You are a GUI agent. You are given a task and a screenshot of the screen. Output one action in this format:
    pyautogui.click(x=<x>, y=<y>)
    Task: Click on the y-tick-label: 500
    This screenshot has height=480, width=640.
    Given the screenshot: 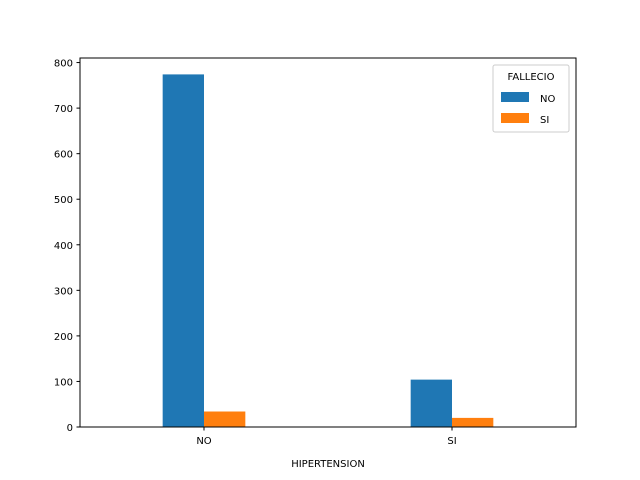 What is the action you would take?
    pyautogui.click(x=63, y=200)
    